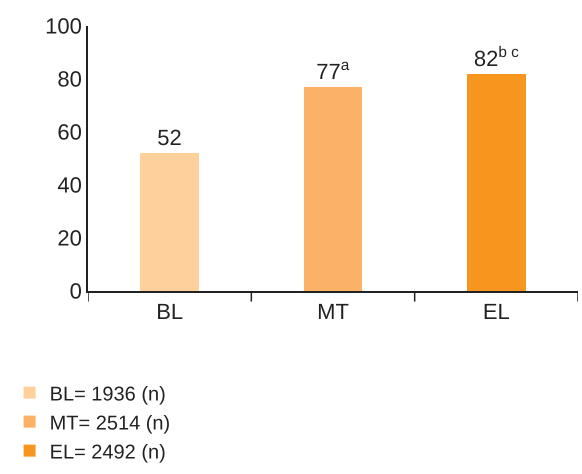 This screenshot has width=582, height=474. I want to click on y-tick-label: 80, so click(69, 79).